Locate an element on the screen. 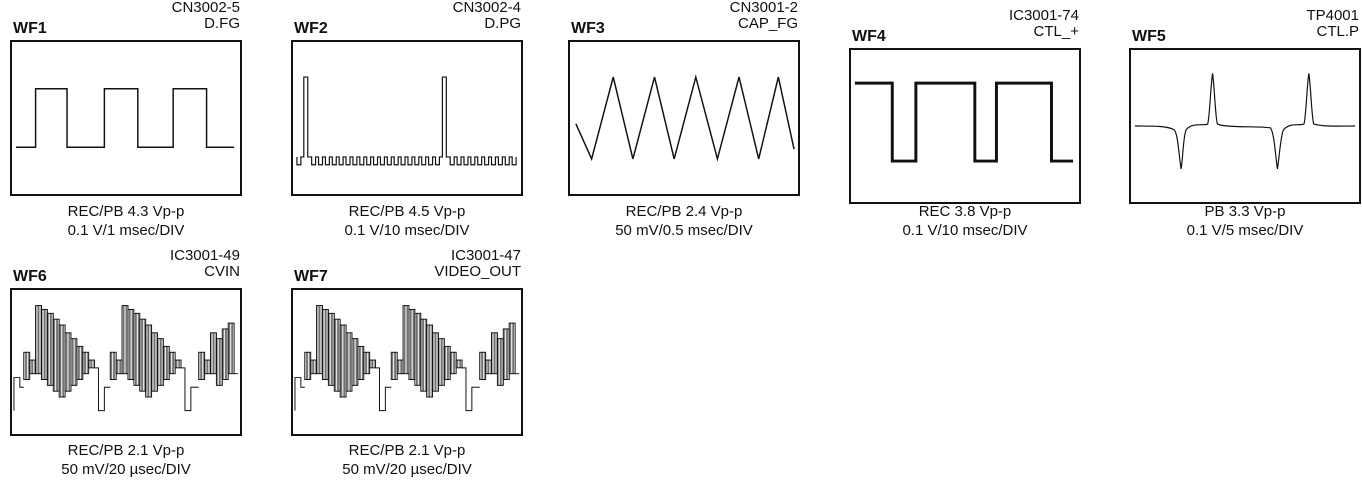 The height and width of the screenshot is (489, 1362). probe-point: CN3001-2 CAP_FG is located at coordinates (764, 16).